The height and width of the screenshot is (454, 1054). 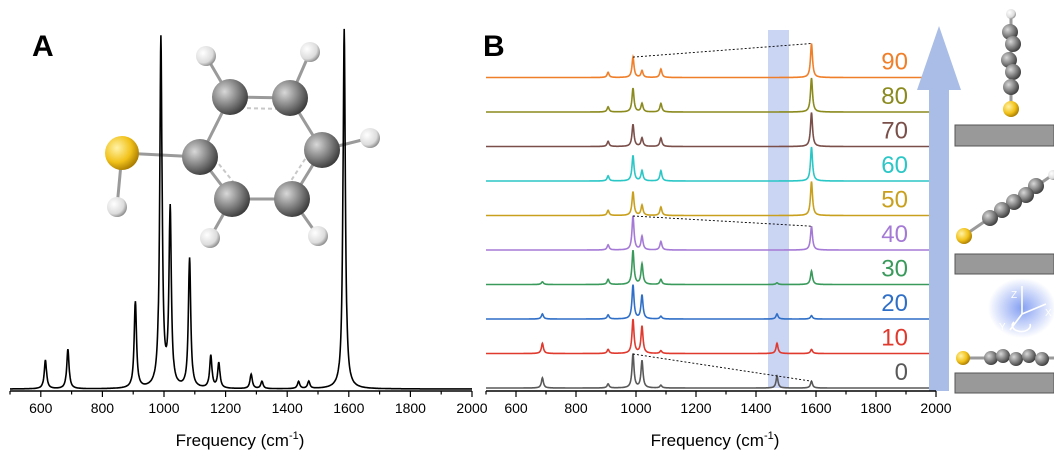 I want to click on highlight-band, so click(x=778, y=209).